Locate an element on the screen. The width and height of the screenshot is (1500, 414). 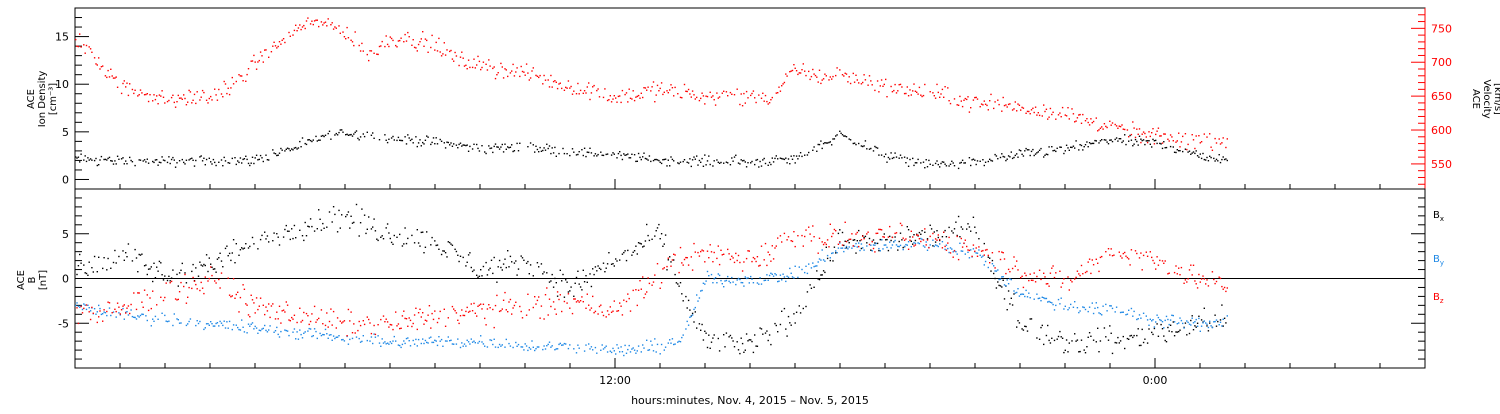
legend-bx: Bx is located at coordinates (1438, 216).